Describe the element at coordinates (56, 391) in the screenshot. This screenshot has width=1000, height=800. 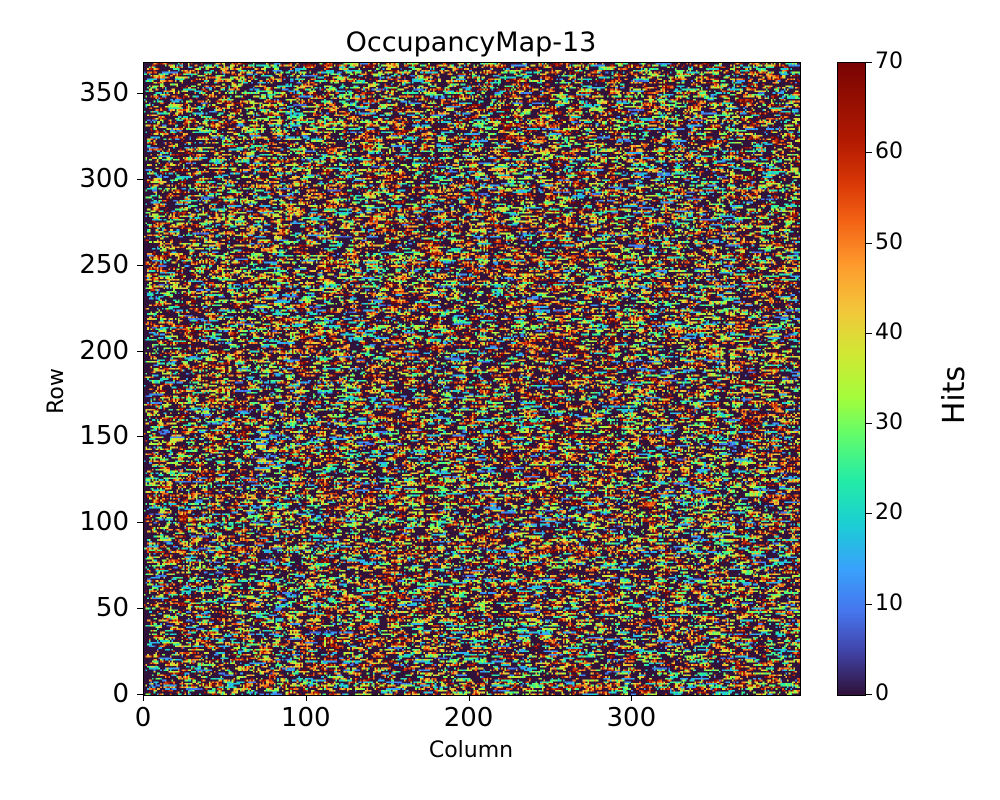
I see `y-axis-label: Row` at that location.